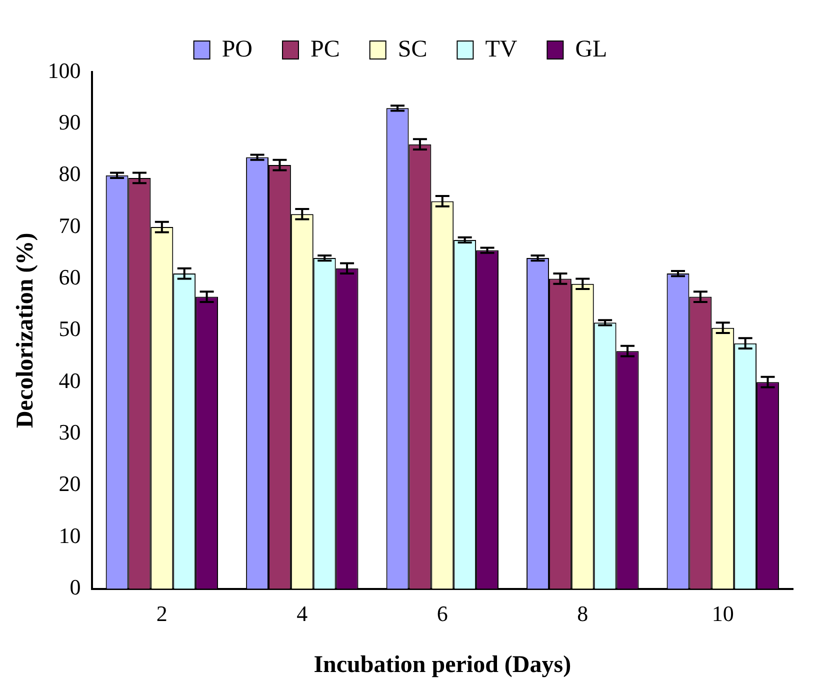 The image size is (825, 694). Describe the element at coordinates (162, 613) in the screenshot. I see `x-tick-label: 2` at that location.